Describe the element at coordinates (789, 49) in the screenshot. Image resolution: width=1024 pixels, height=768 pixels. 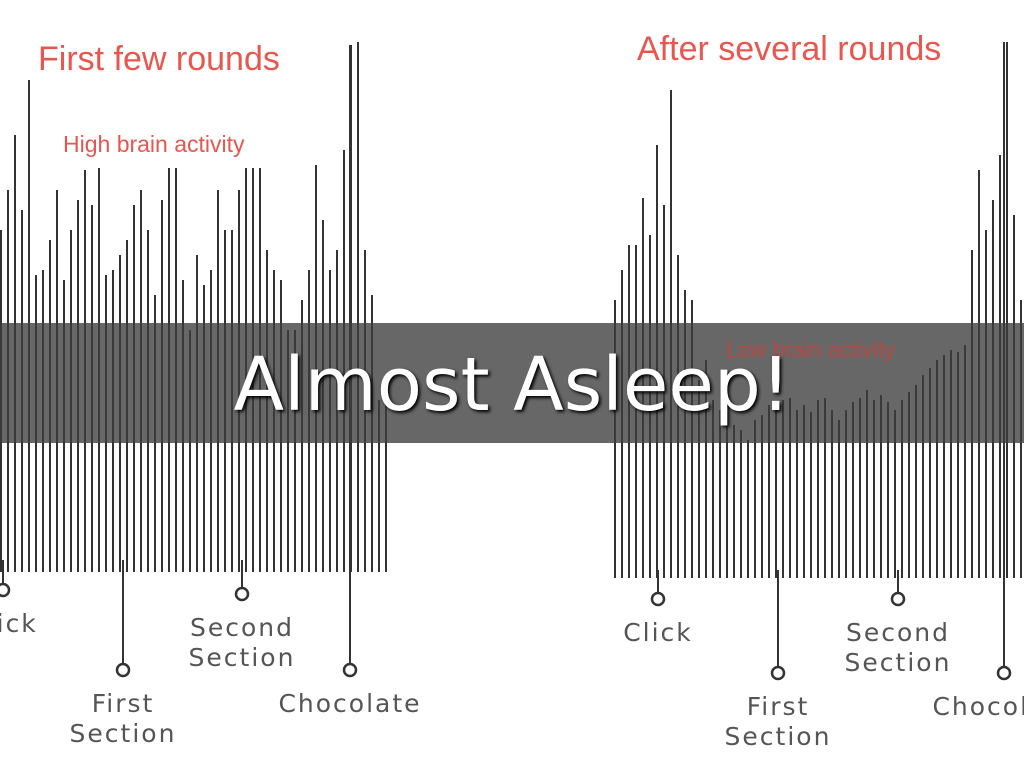
I see `right-title: After several rounds` at that location.